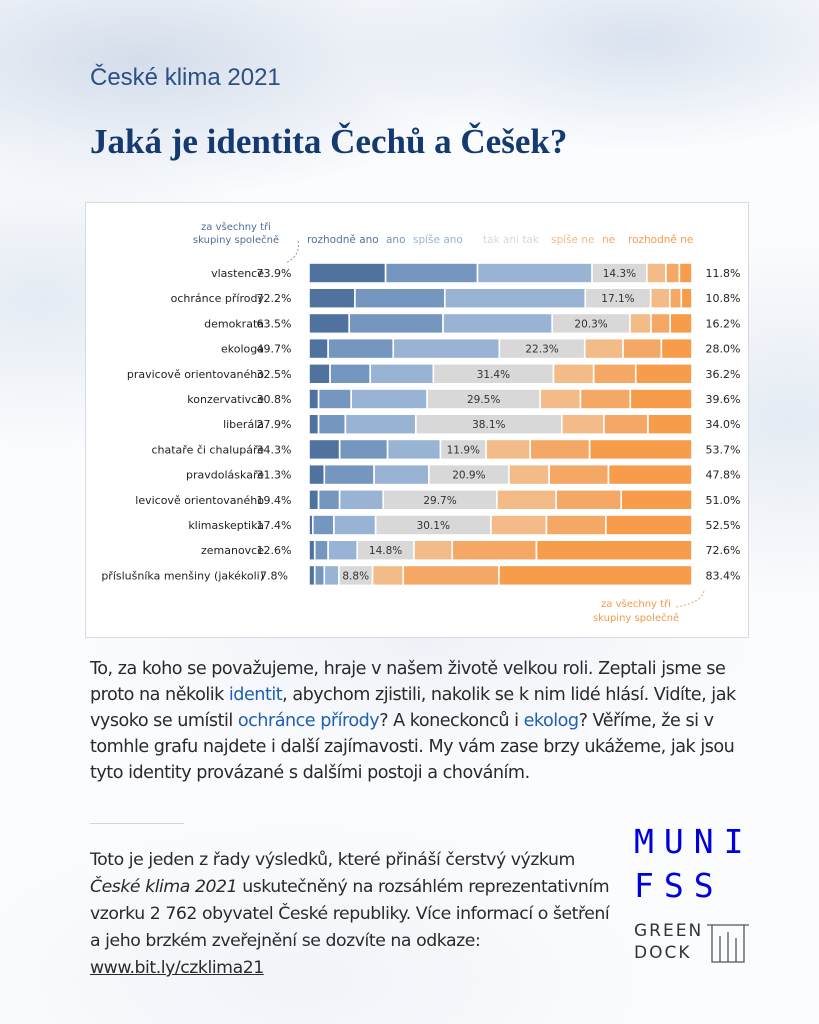  I want to click on negative-total-label: 11.8%, so click(723, 273).